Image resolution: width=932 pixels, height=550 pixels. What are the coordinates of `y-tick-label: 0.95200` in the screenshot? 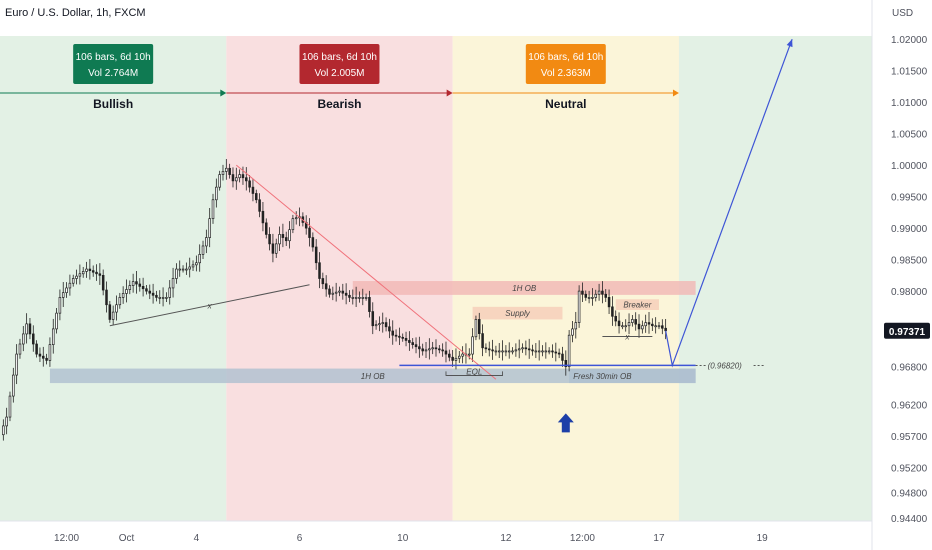 It's located at (909, 468).